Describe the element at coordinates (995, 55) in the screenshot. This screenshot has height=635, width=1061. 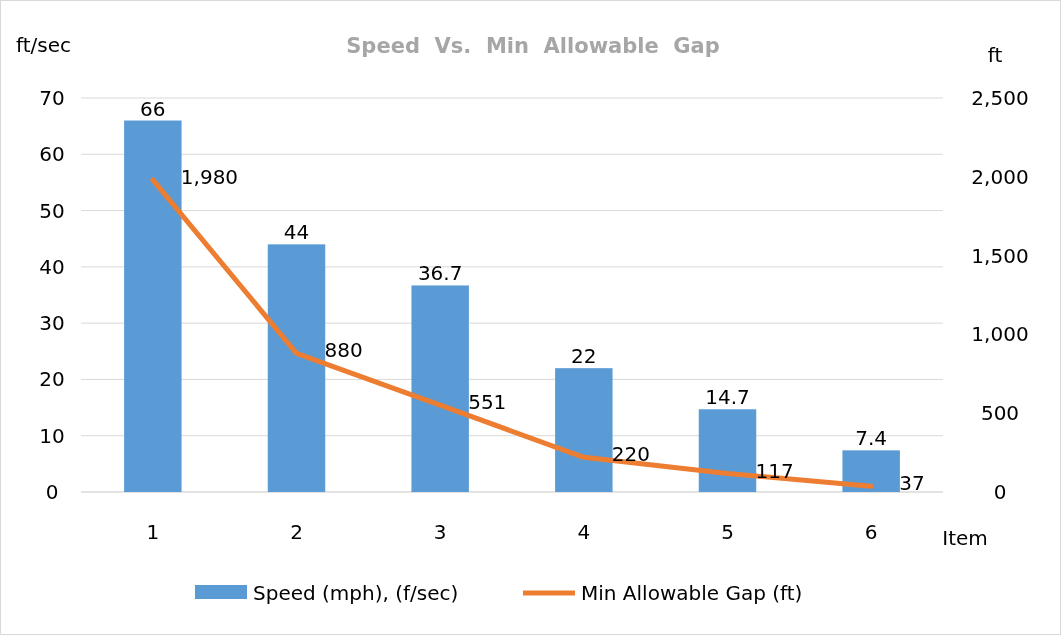
I see `y2-axis-title: ft` at that location.